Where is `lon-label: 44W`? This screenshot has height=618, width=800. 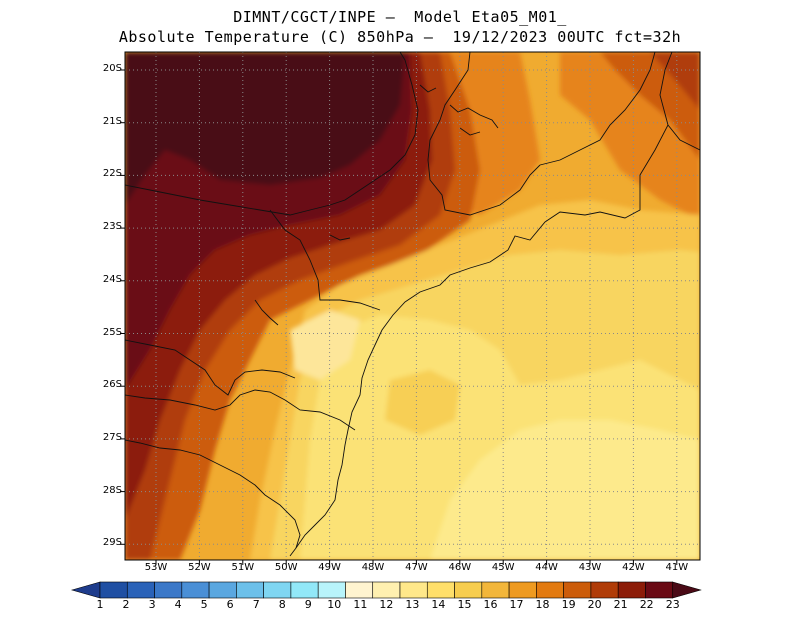
lon-label: 44W is located at coordinates (546, 567).